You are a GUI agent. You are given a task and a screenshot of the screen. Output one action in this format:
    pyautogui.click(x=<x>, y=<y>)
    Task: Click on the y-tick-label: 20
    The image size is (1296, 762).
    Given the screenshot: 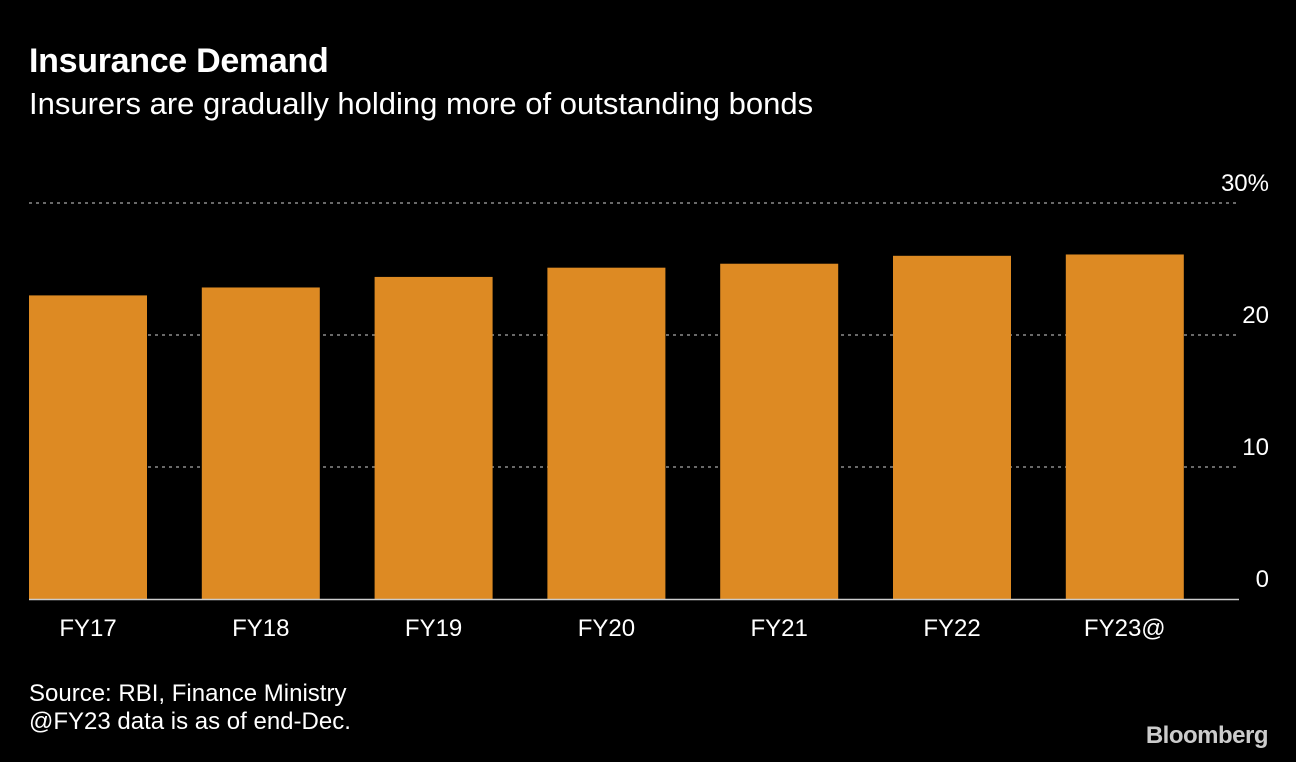 What is the action you would take?
    pyautogui.click(x=1255, y=315)
    